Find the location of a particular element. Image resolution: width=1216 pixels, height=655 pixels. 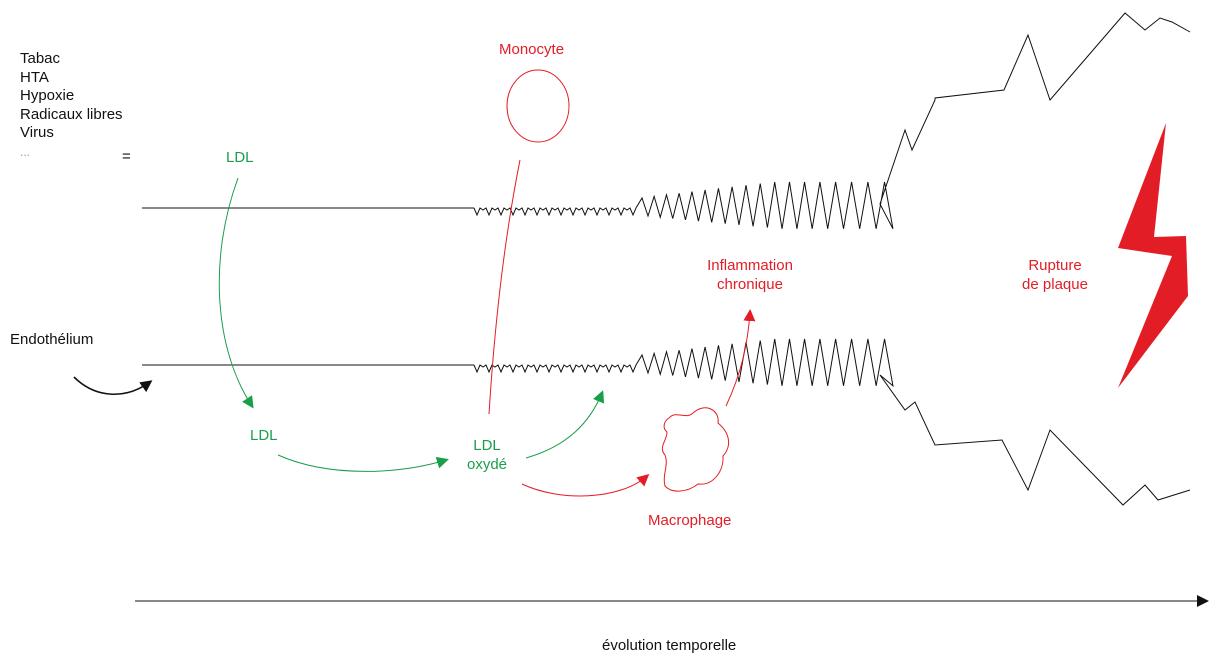

label-ldl-oxyde-line2: oxydé is located at coordinates (487, 464).